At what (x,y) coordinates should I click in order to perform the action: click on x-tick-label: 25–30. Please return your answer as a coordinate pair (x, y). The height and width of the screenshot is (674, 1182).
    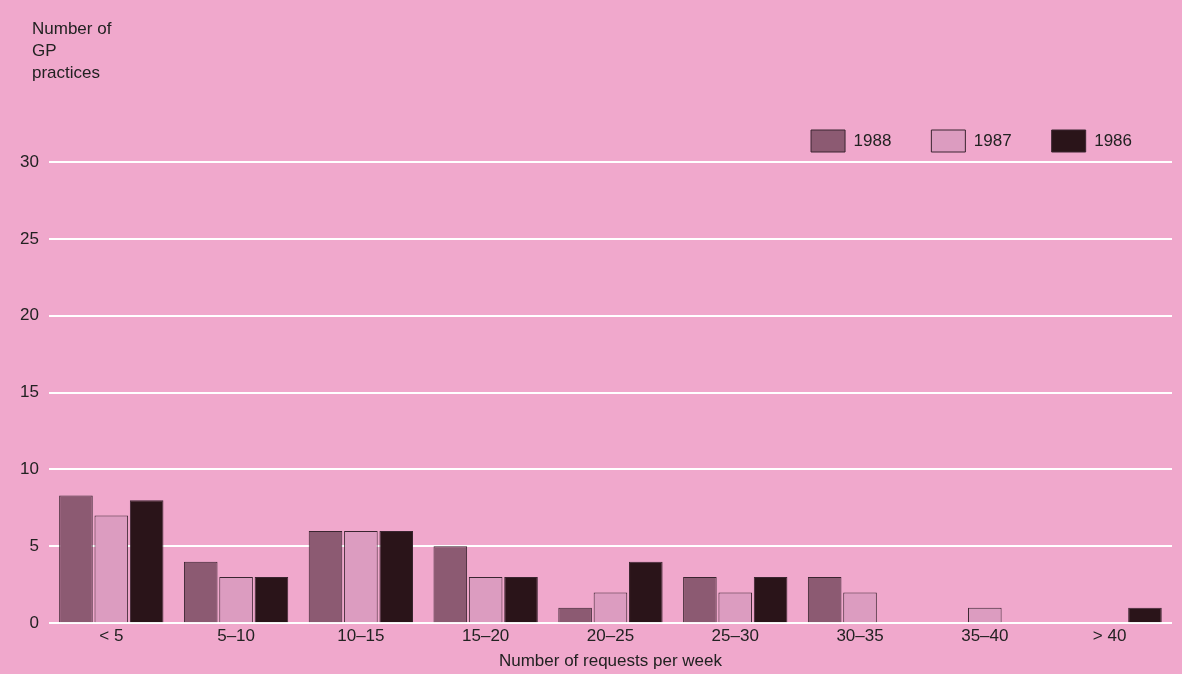
    Looking at the image, I should click on (735, 636).